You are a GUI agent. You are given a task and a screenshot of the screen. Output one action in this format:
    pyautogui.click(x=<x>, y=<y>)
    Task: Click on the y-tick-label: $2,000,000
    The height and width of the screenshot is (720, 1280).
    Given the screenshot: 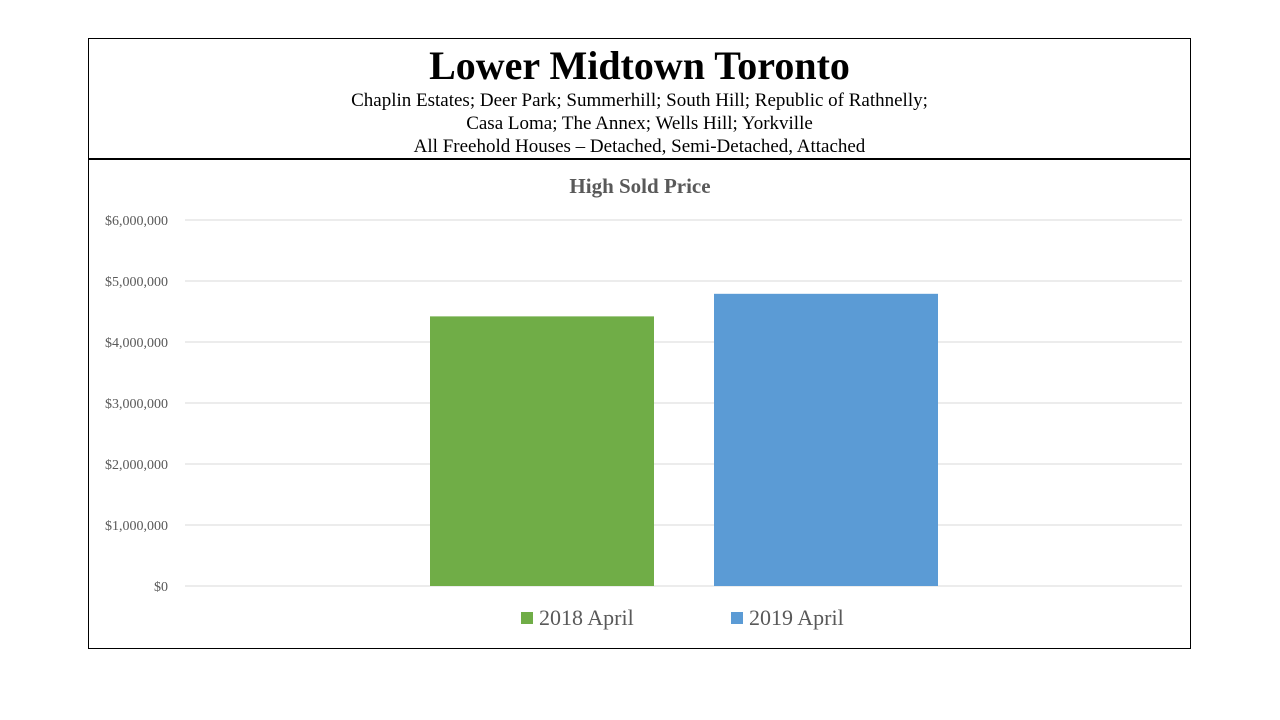 What is the action you would take?
    pyautogui.click(x=136, y=465)
    